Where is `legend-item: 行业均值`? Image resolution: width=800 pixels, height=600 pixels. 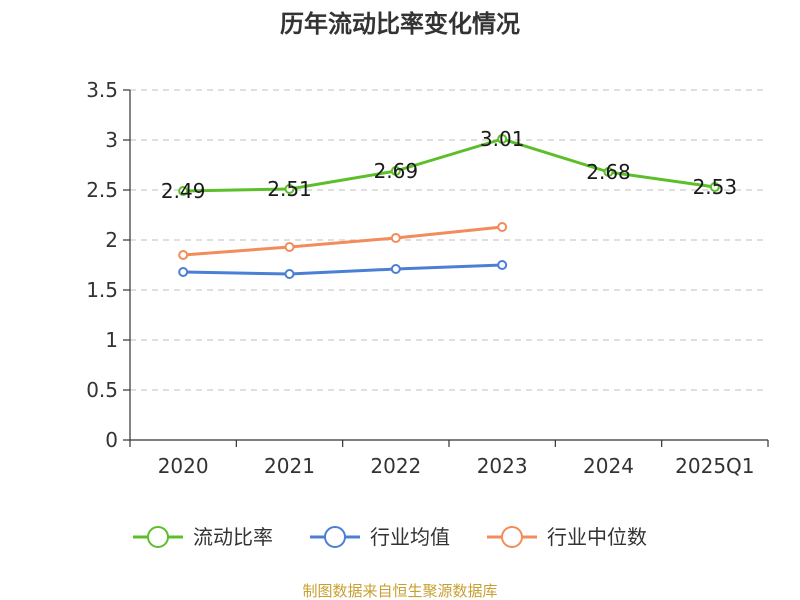
legend-item: 行业均值 is located at coordinates (380, 537).